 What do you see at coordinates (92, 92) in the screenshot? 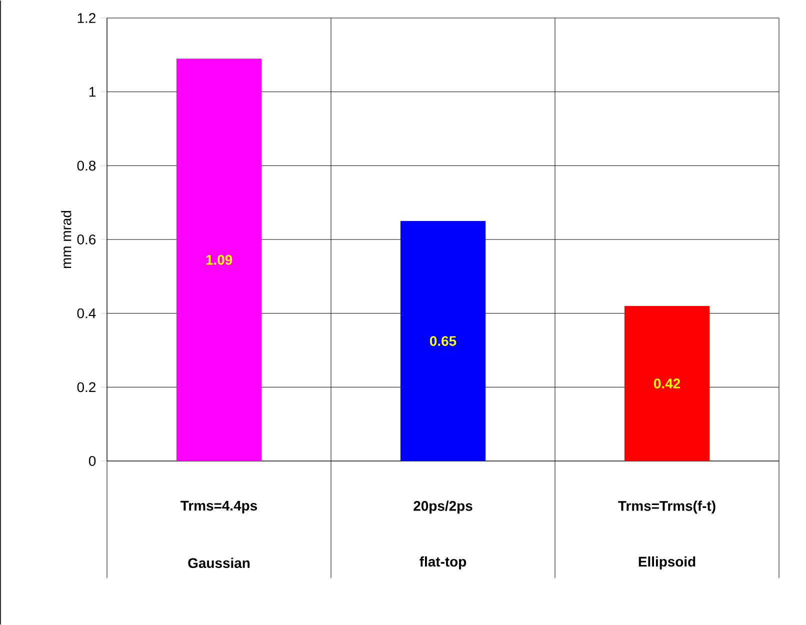
I see `y-tick-label: 1` at bounding box center [92, 92].